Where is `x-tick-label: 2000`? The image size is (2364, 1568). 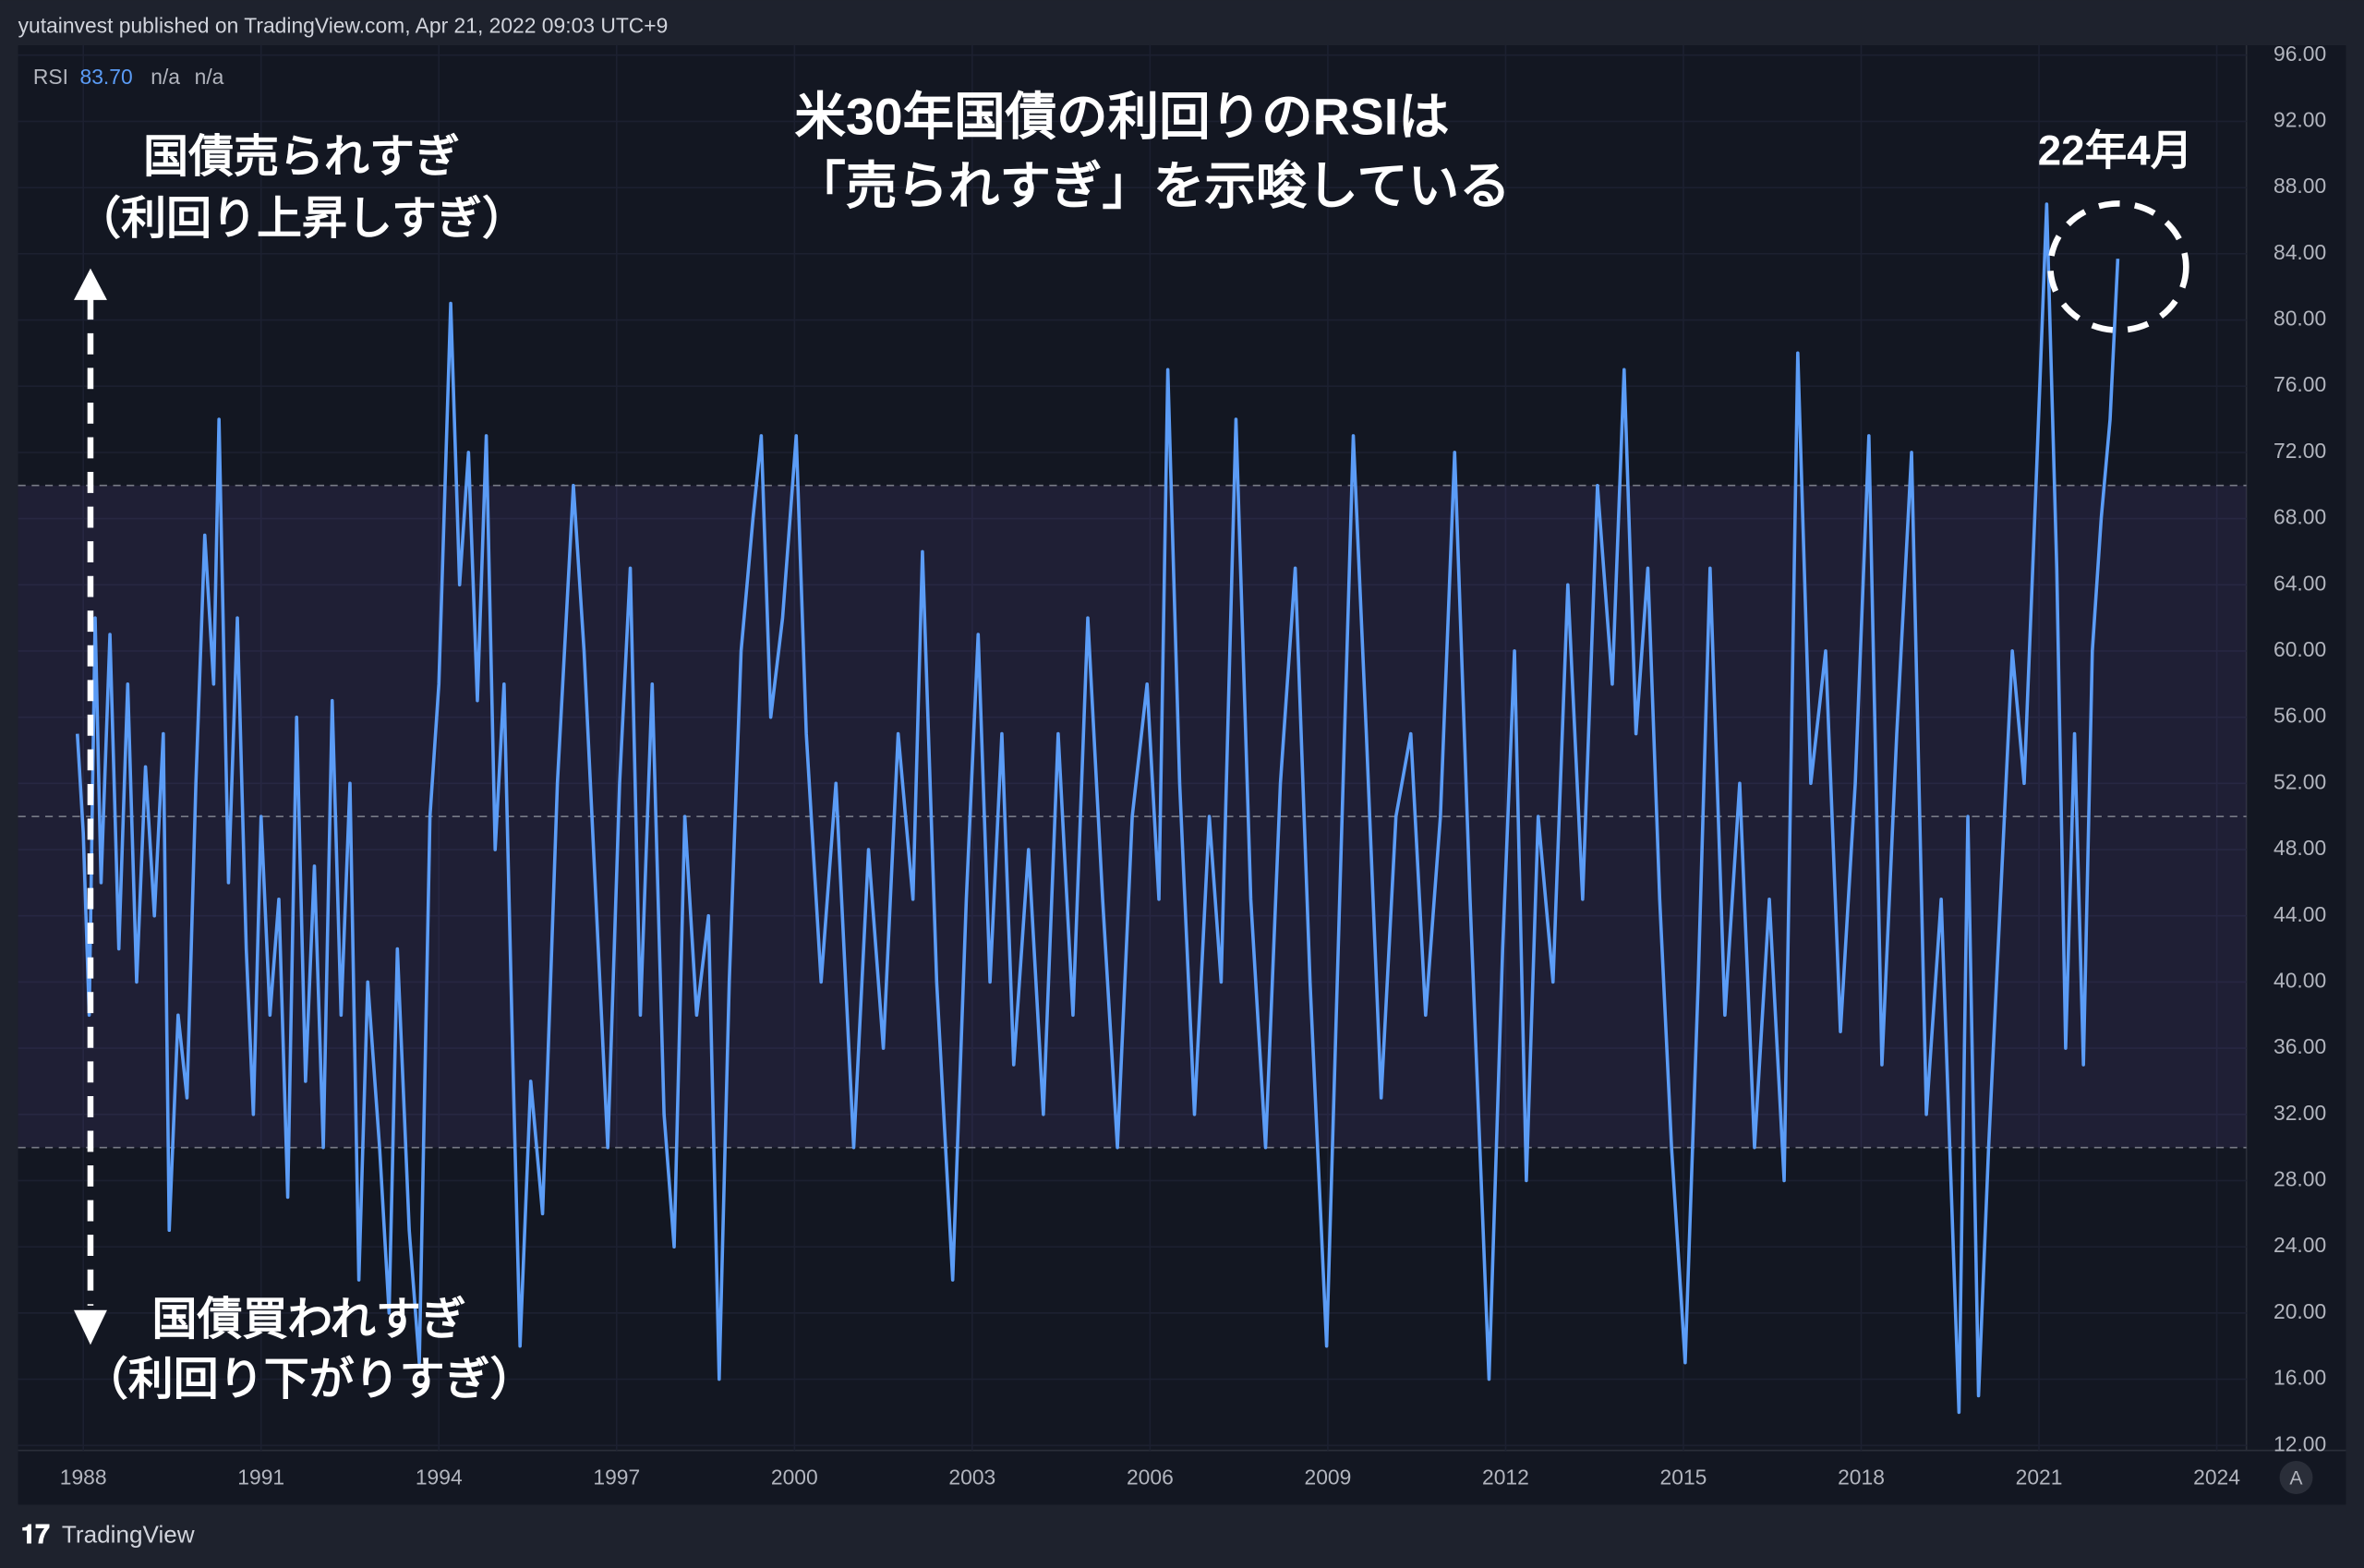 x-tick-label: 2000 is located at coordinates (794, 1477).